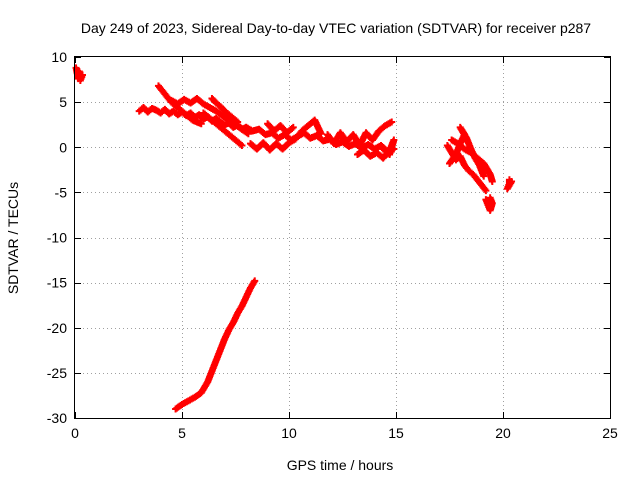 This screenshot has width=640, height=480. Describe the element at coordinates (13, 238) in the screenshot. I see `y-axis-label: SDTVAR / TECUs` at that location.